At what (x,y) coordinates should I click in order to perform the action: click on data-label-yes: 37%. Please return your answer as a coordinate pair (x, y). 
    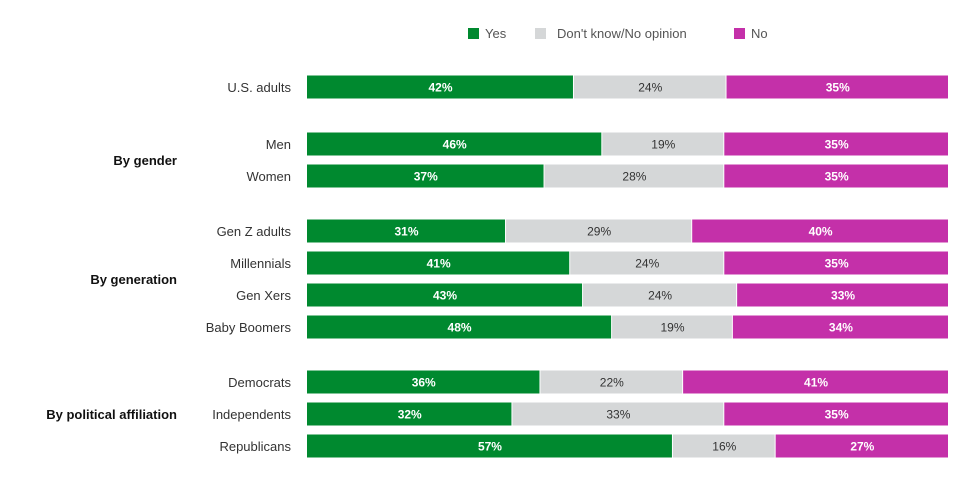
    Looking at the image, I should click on (426, 177).